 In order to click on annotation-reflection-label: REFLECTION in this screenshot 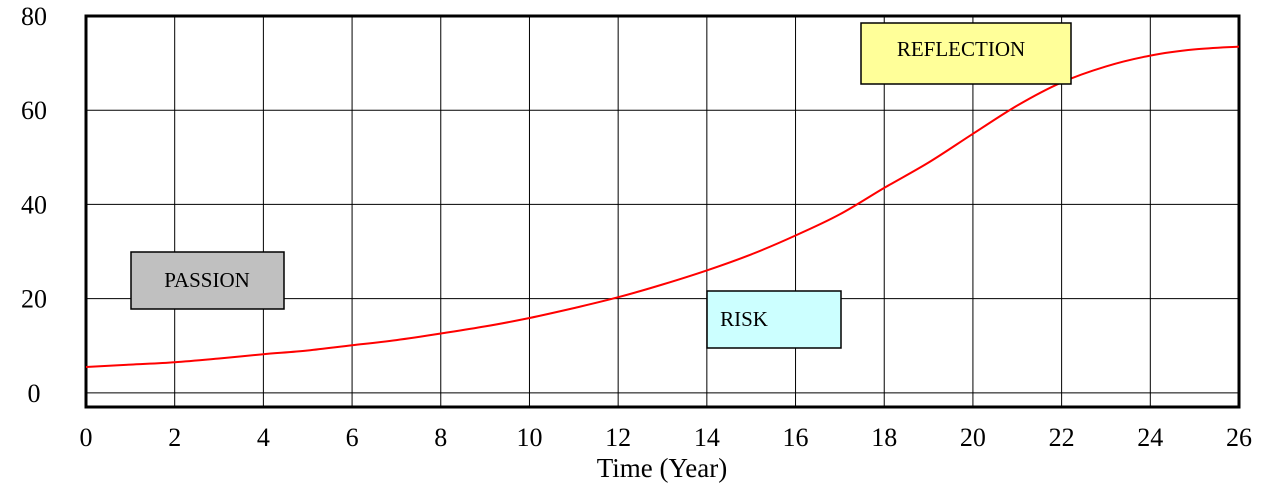, I will do `click(961, 49)`.